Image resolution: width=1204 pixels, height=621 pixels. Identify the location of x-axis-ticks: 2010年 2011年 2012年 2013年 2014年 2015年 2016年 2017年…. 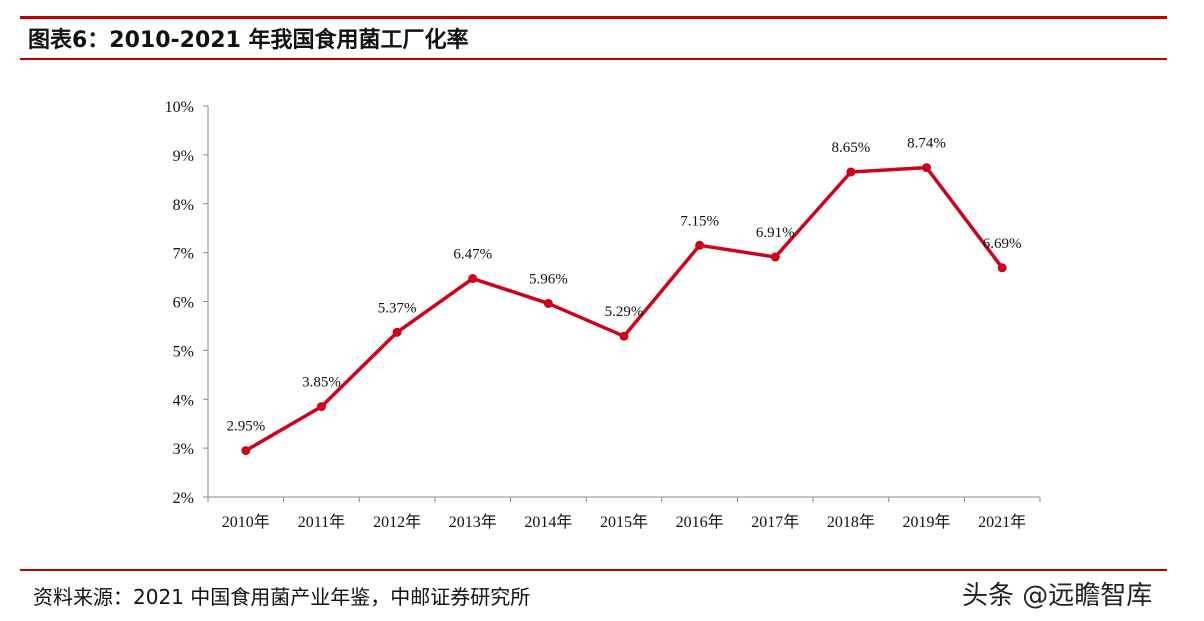
(624, 514).